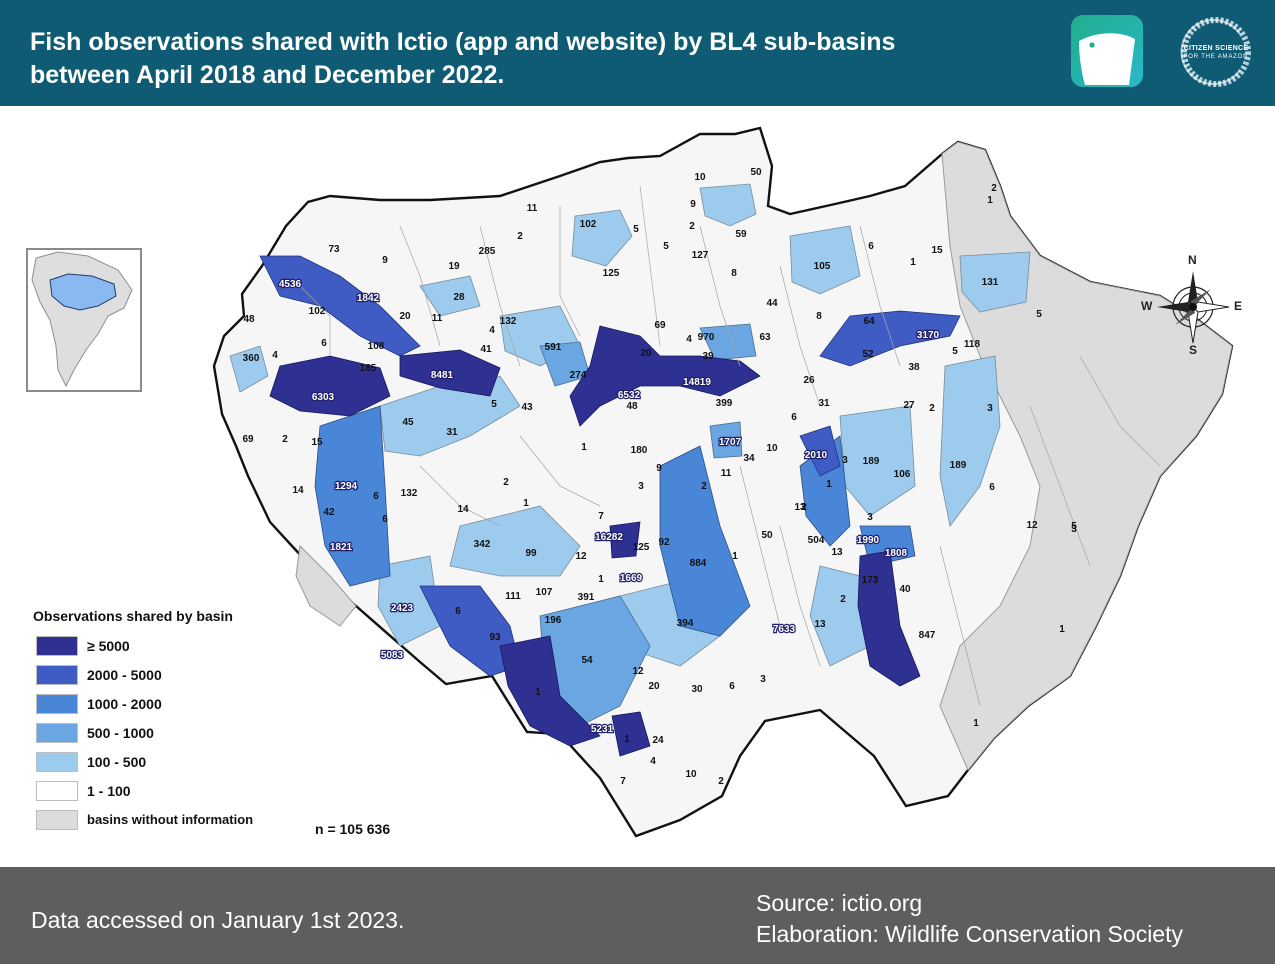 The image size is (1275, 964). What do you see at coordinates (816, 455) in the screenshot?
I see `basin-count-label: 2010` at bounding box center [816, 455].